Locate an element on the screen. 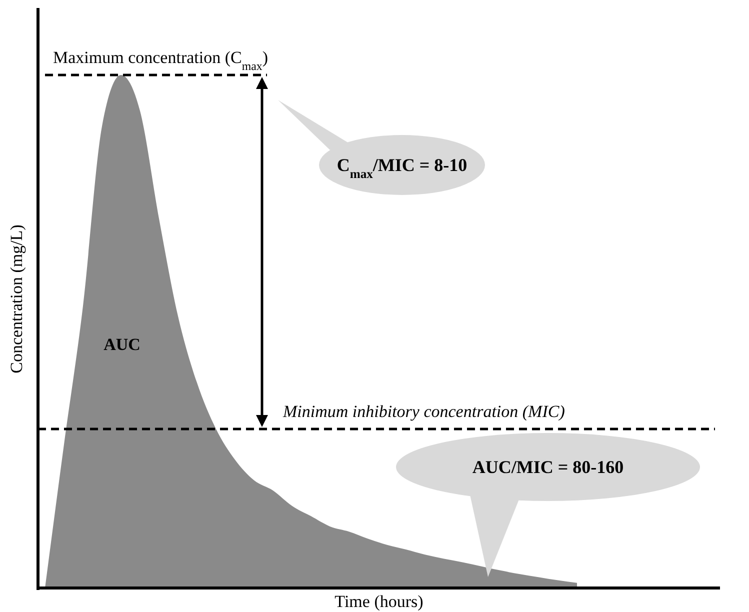 The image size is (749, 612). y-axis-title: Concentration (mg/L) is located at coordinates (16, 299).